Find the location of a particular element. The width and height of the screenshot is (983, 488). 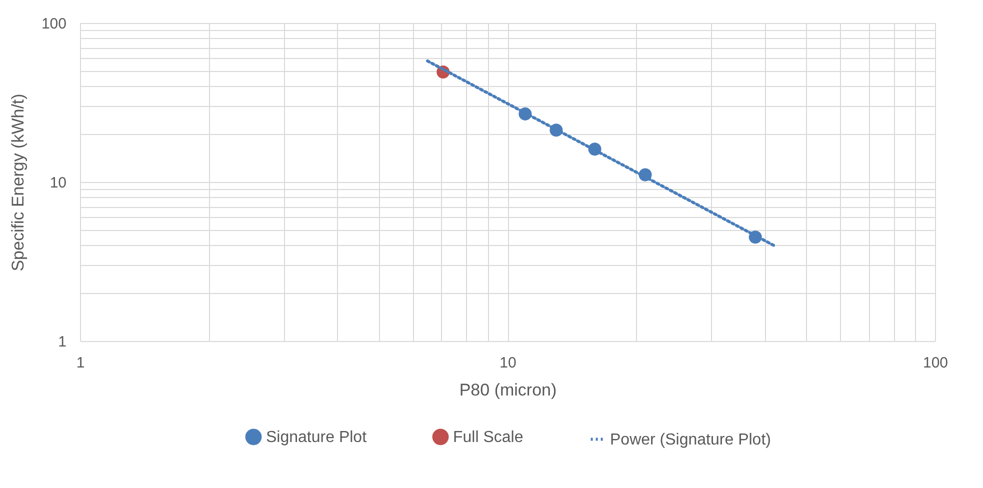

legend-label: Full Scale is located at coordinates (488, 437).